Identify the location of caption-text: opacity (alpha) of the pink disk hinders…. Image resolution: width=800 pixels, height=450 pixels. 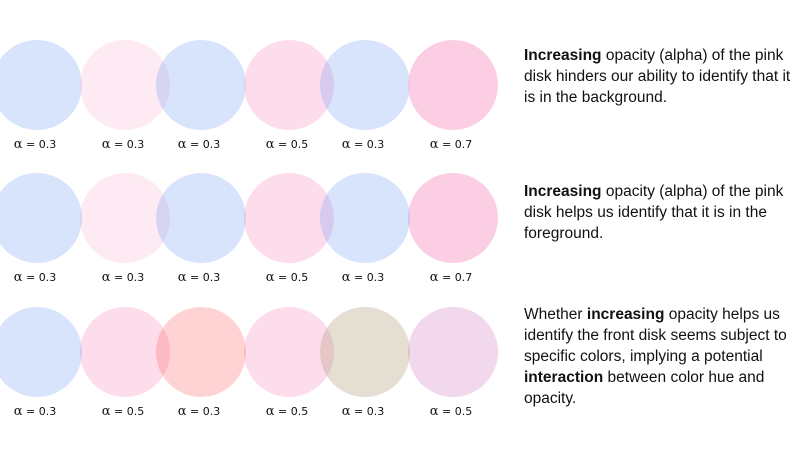
(657, 76).